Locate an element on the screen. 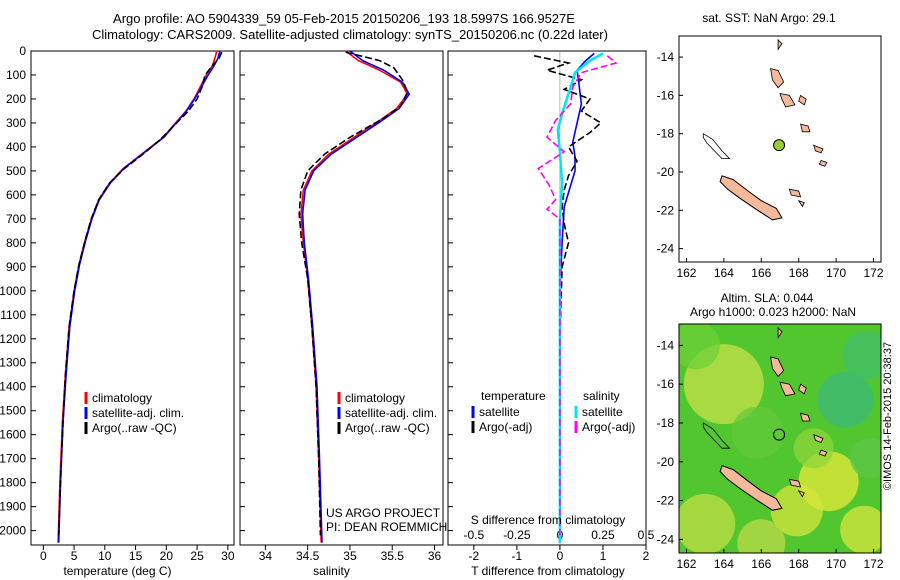 The width and height of the screenshot is (900, 580). sal-x-tick-label: 36 is located at coordinates (435, 556).